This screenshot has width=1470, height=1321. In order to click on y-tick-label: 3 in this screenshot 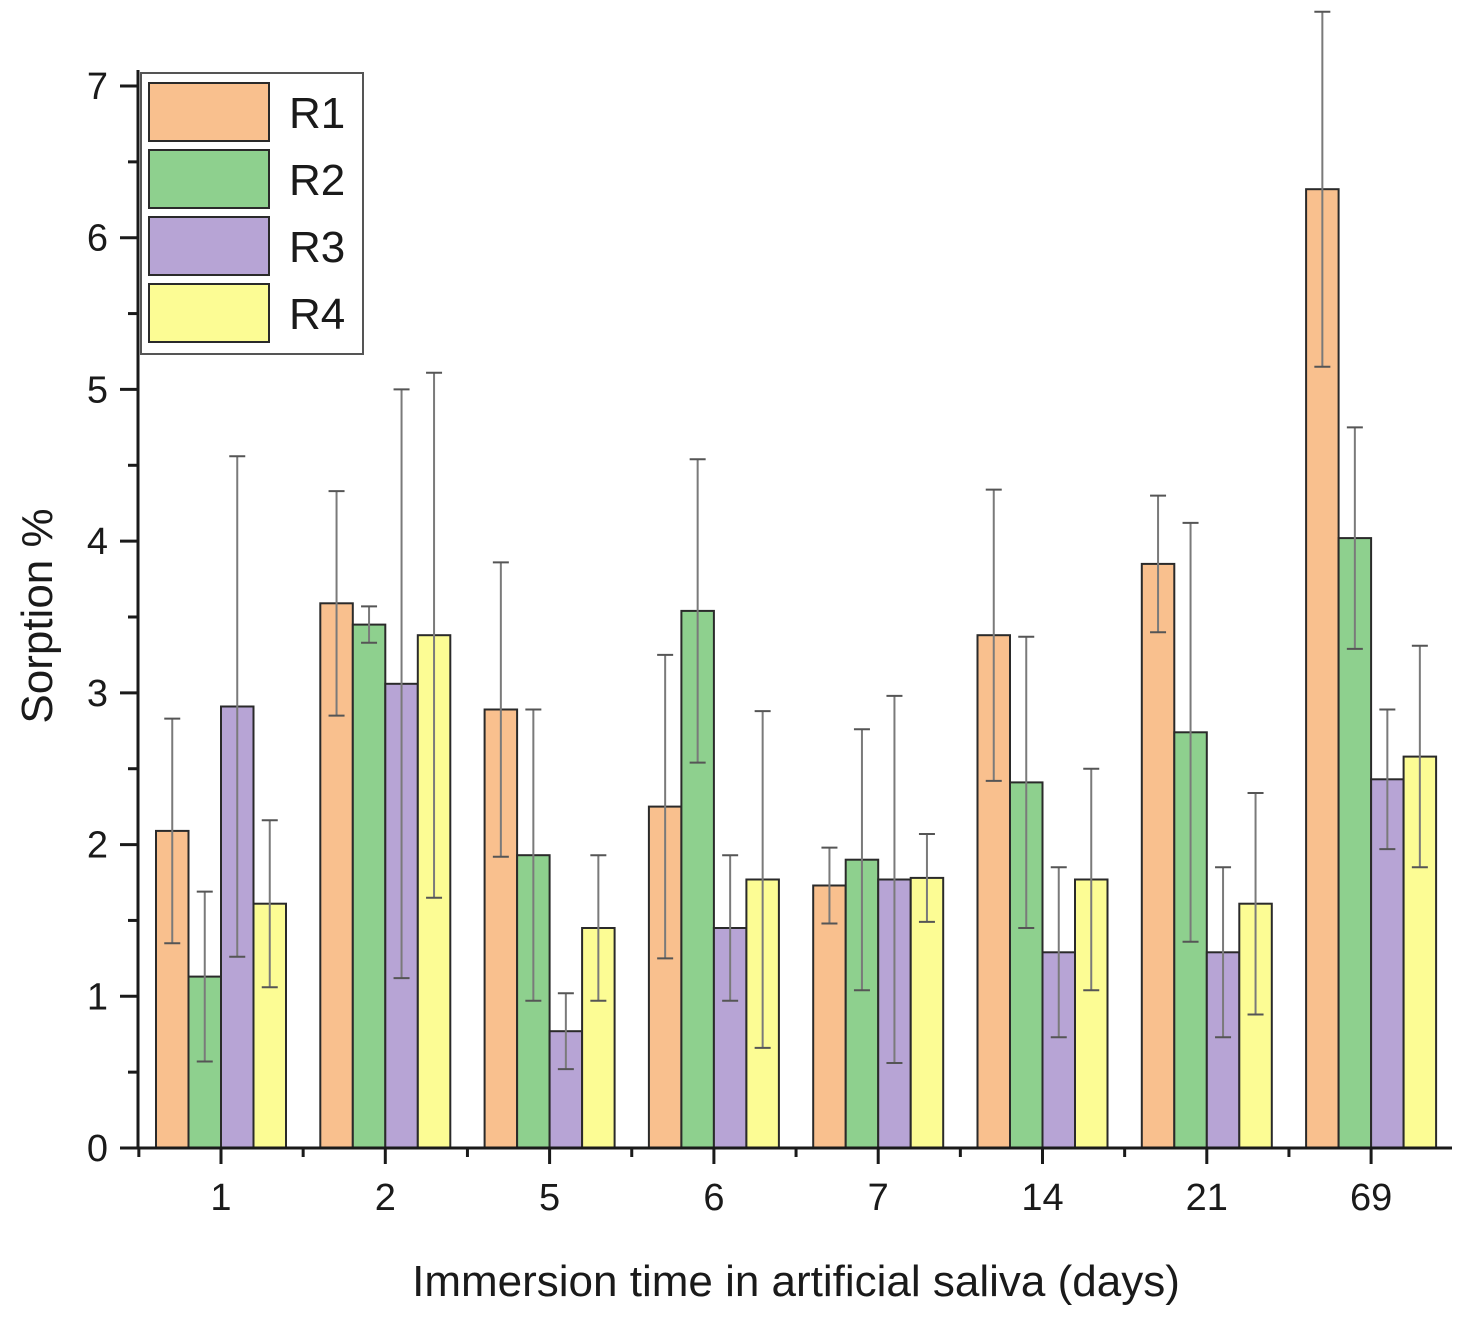, I will do `click(97, 694)`.